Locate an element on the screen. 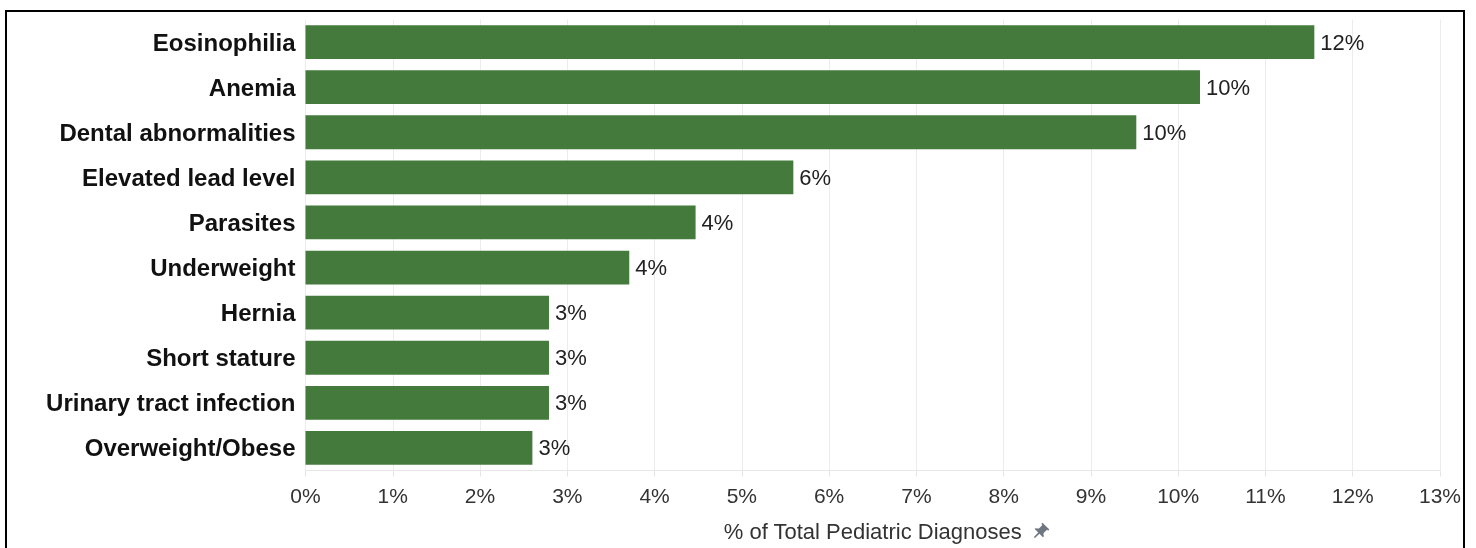 The height and width of the screenshot is (548, 1476). x-tick-label: 10% is located at coordinates (1178, 495).